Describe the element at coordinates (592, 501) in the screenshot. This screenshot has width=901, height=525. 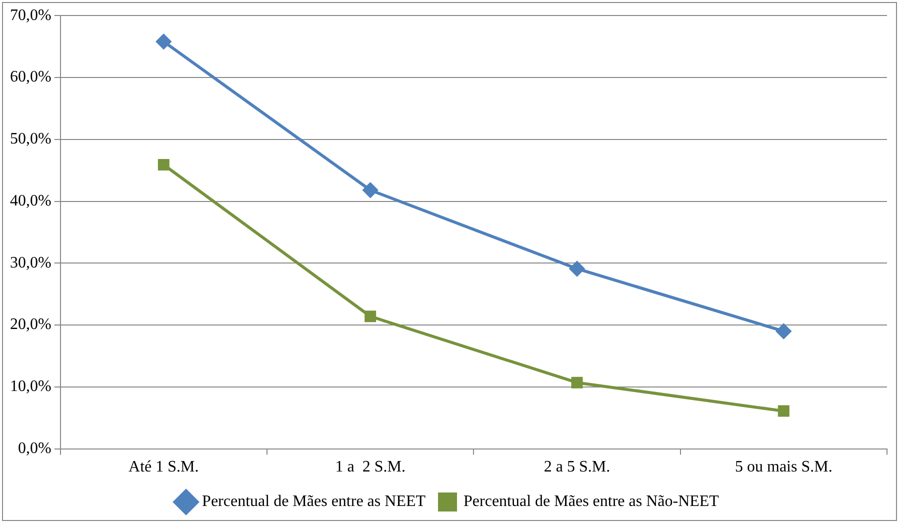
I see `legend-label: Percentual de Mães entre as Não-NEET` at that location.